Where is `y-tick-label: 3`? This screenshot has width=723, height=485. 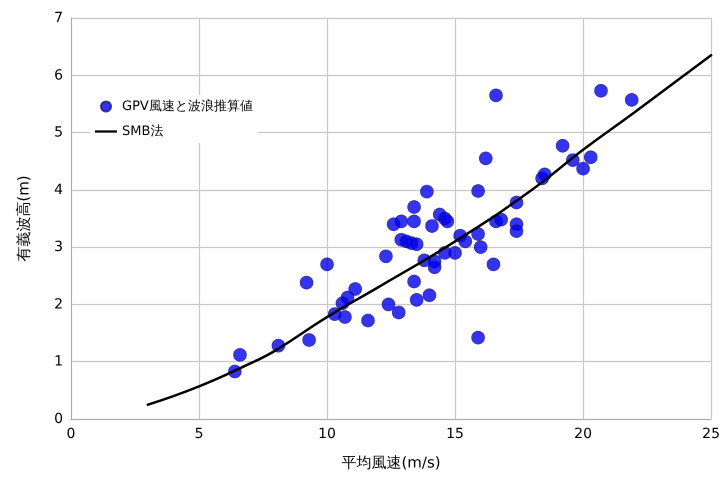 y-tick-label: 3 is located at coordinates (58, 247).